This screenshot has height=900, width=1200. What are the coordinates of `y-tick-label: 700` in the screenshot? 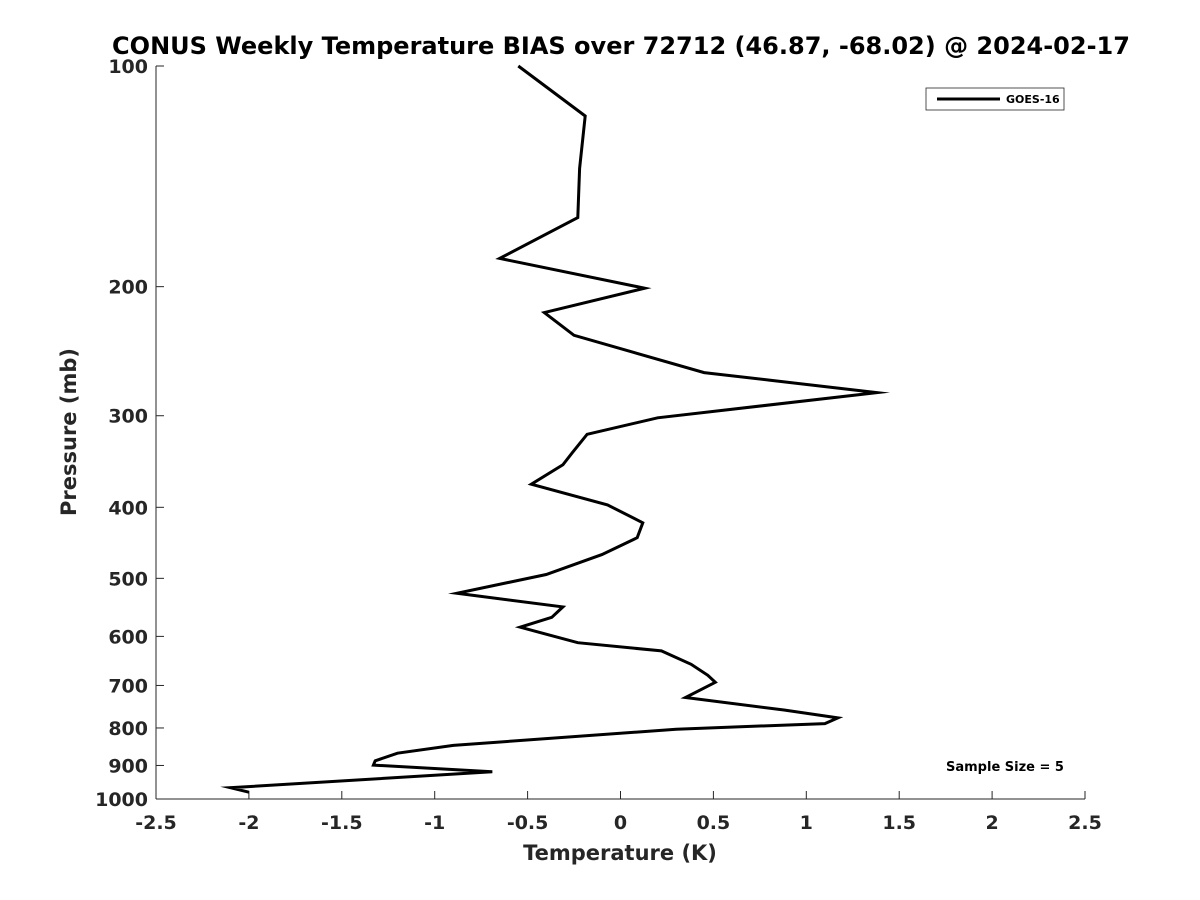 It's located at (128, 686).